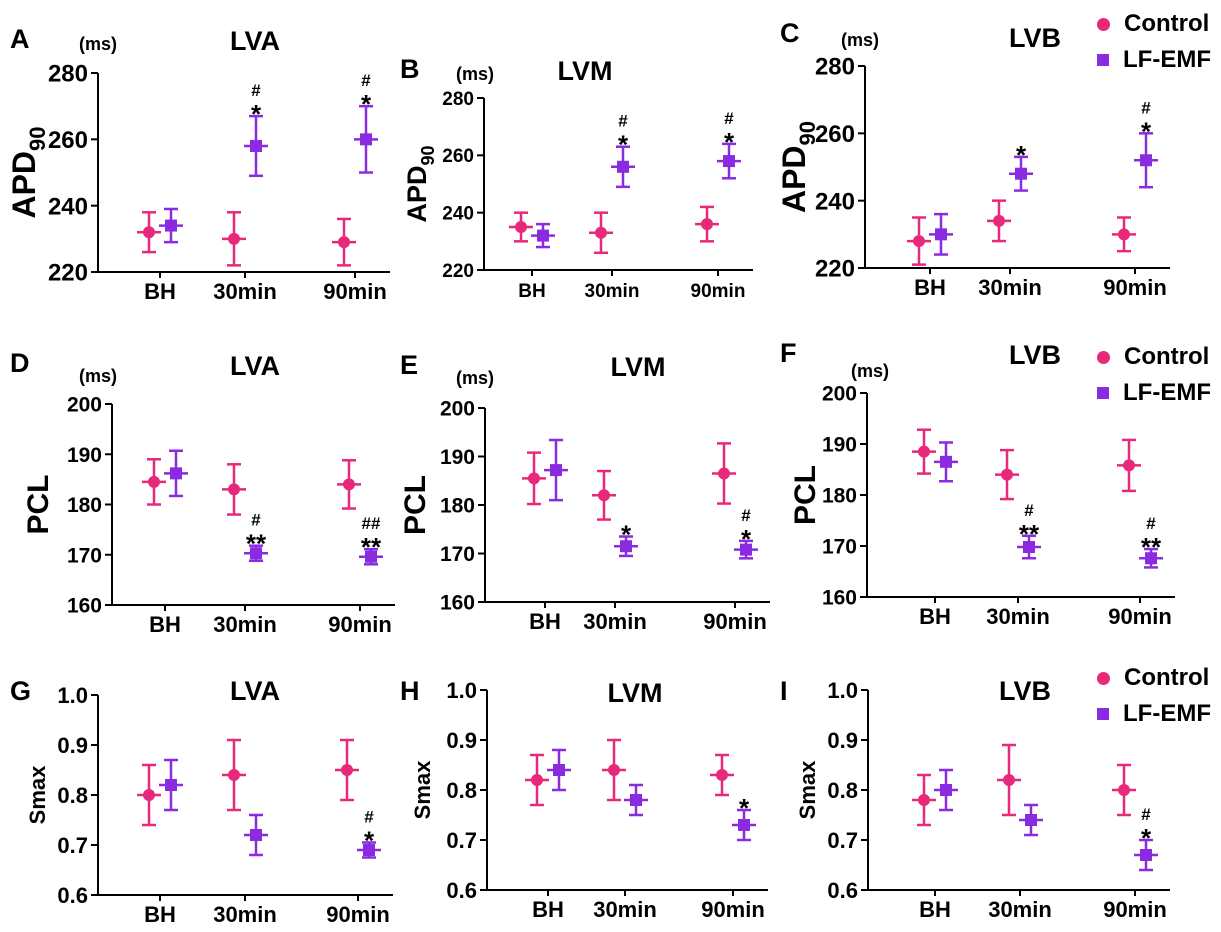 The width and height of the screenshot is (1221, 932). Describe the element at coordinates (461, 840) in the screenshot. I see `y-tick-label: 0.7` at that location.